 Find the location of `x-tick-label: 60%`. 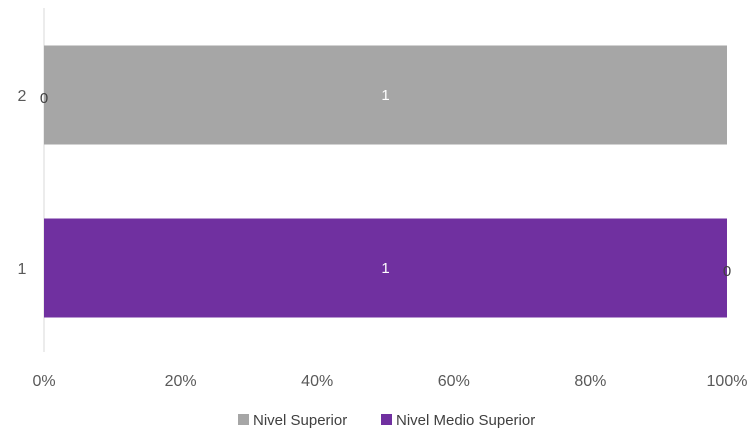

x-tick-label: 60% is located at coordinates (454, 381).